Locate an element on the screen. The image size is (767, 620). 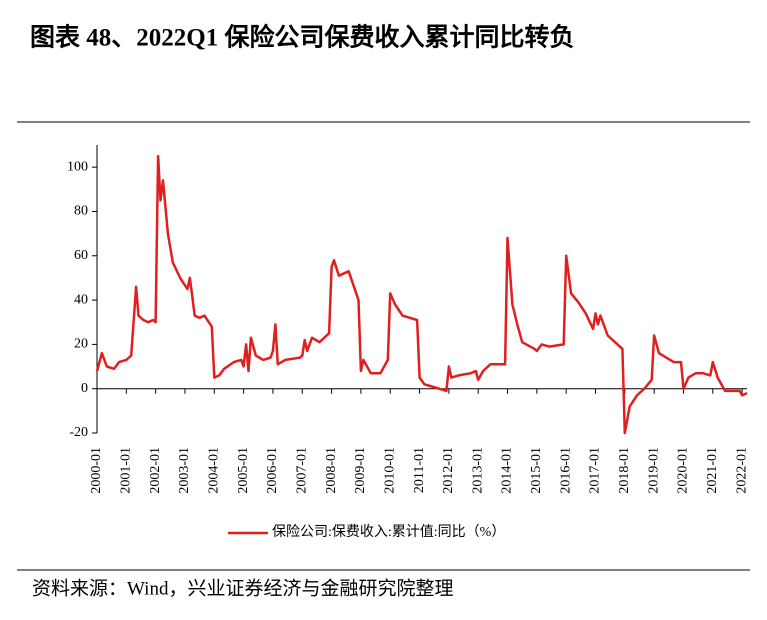
source: 资料来源：Wind，兴业证券经济与金融研究院整理 is located at coordinates (242, 588).